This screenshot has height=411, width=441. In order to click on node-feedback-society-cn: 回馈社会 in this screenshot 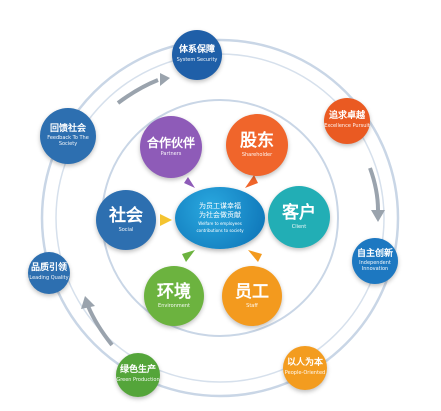, I will do `click(67, 128)`.